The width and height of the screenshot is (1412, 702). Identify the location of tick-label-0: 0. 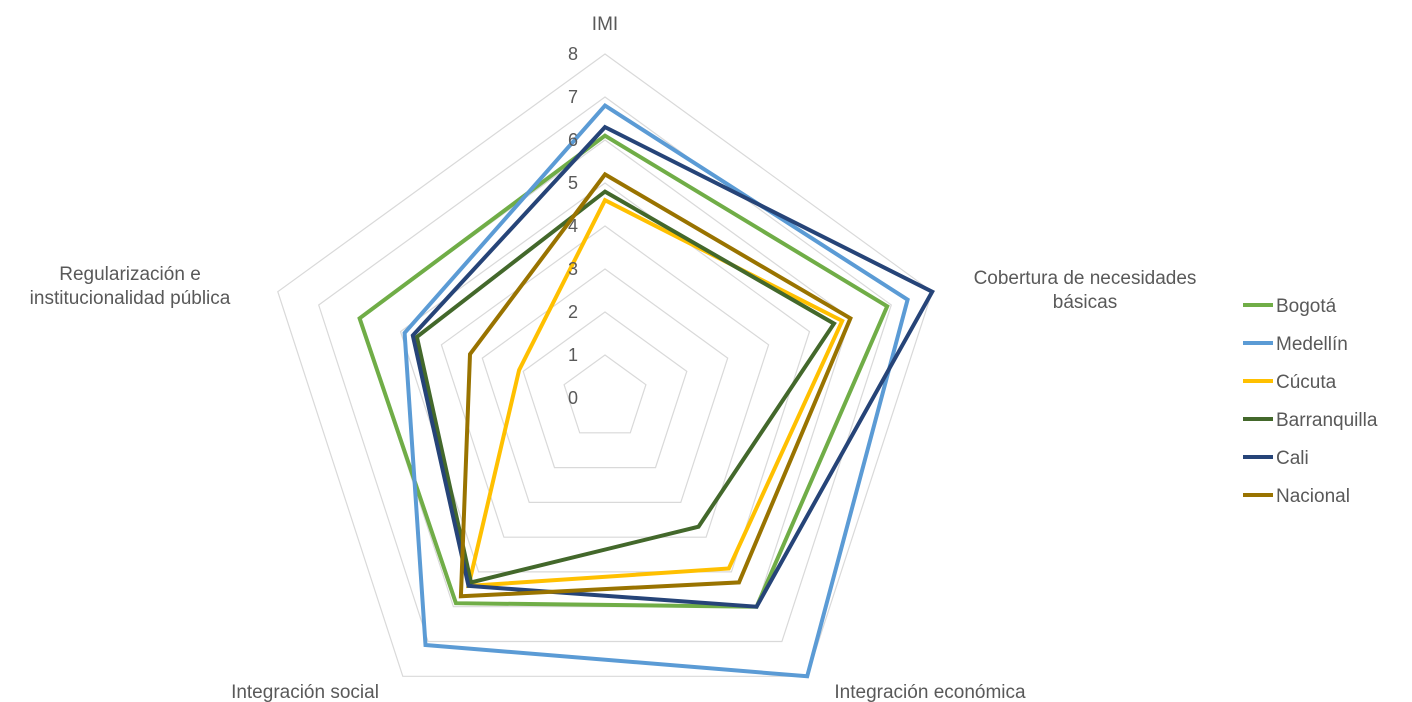
(573, 398).